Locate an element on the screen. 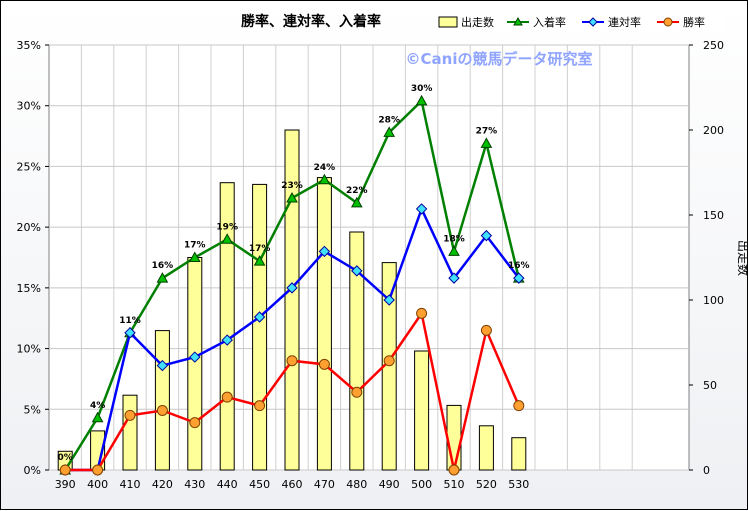 This screenshot has height=511, width=748. y-tick-label: 15% is located at coordinates (29, 288).